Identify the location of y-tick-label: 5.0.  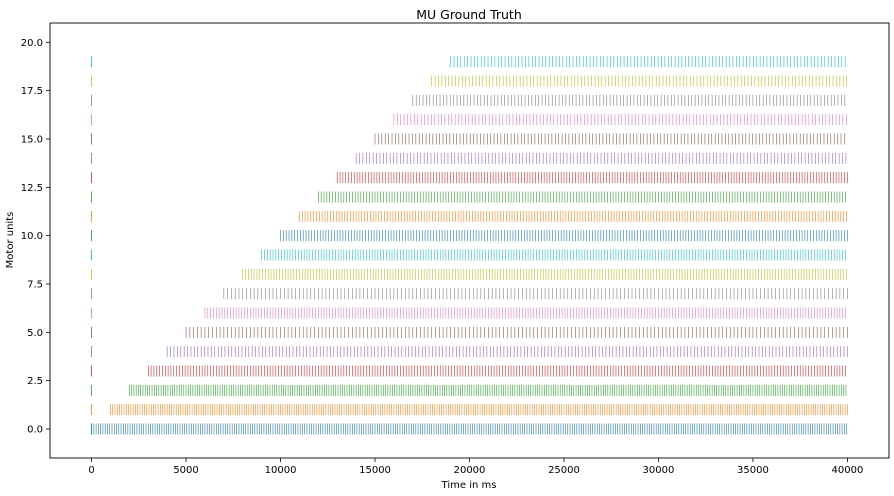
(35, 333).